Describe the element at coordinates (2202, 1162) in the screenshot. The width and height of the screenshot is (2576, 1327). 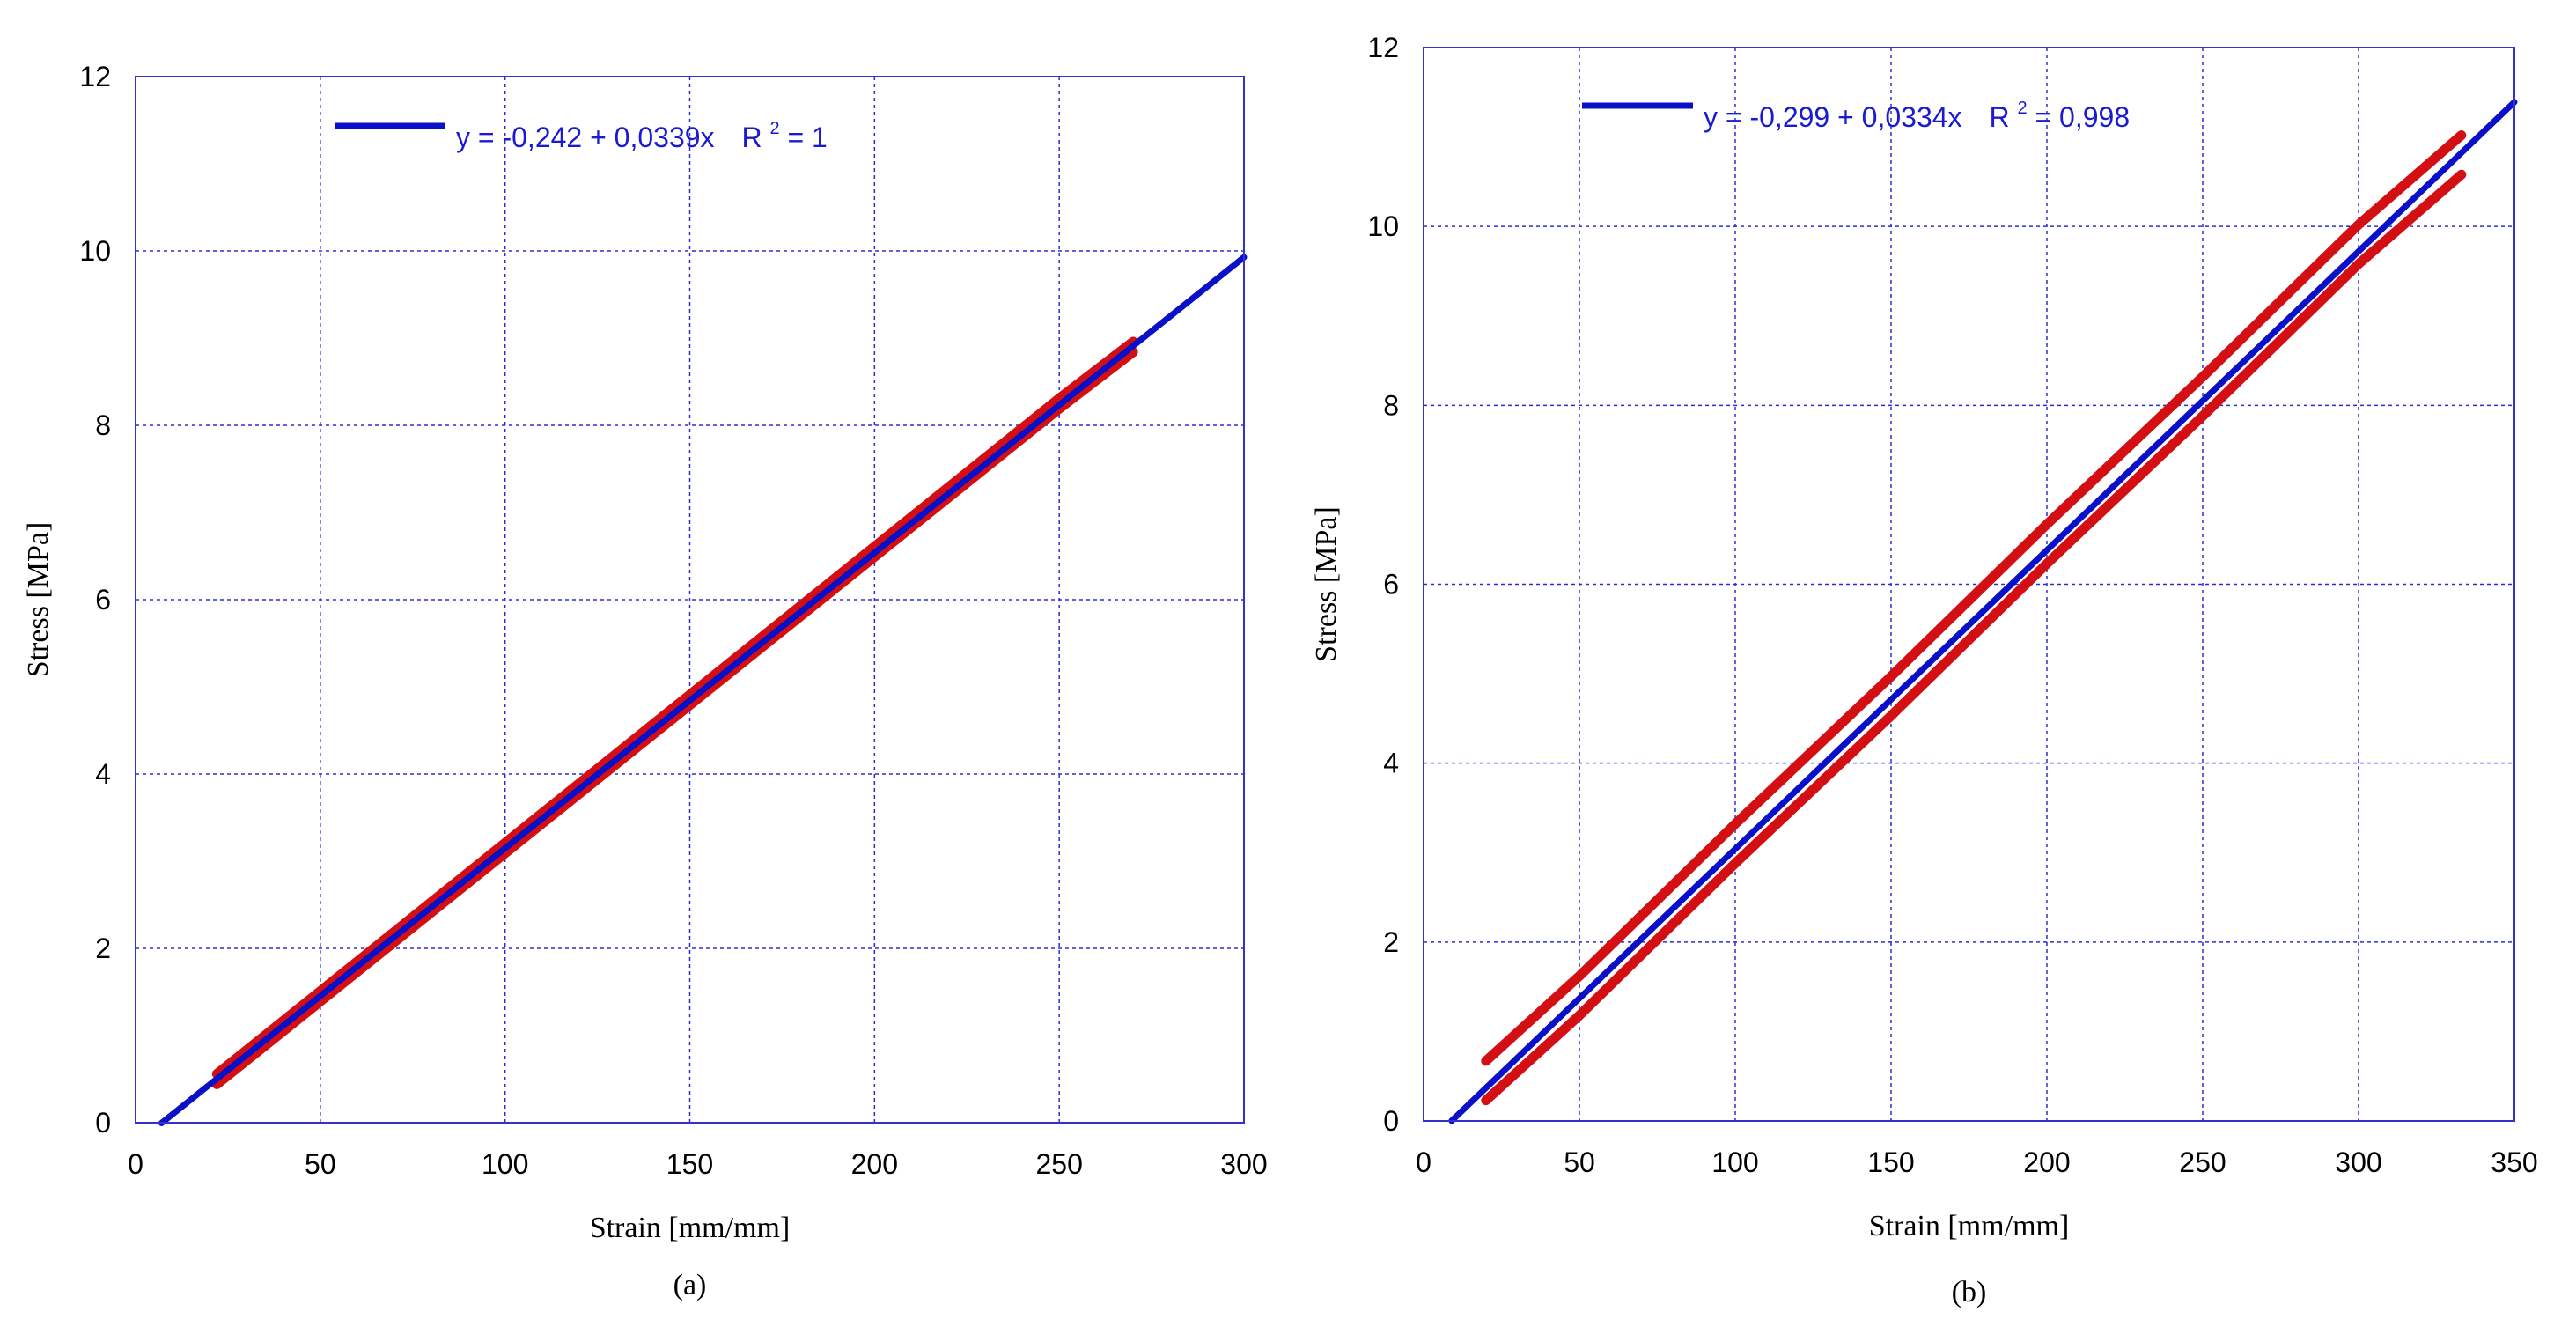
I see `panel-b-x-tick-250: 250` at that location.